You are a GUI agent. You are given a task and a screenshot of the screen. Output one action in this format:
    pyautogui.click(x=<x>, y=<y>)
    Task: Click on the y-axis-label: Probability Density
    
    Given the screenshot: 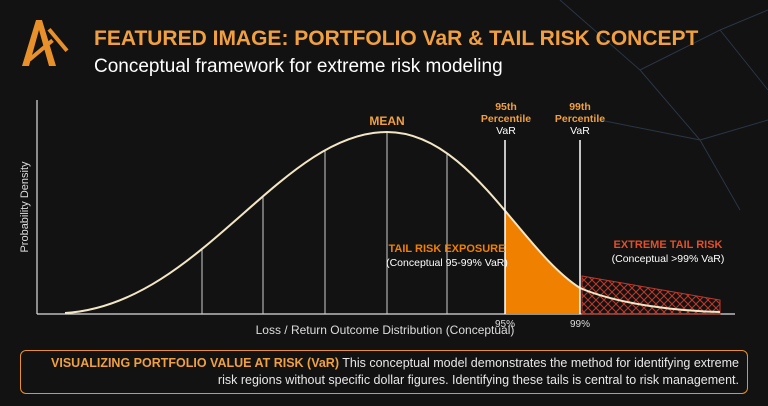 What is the action you would take?
    pyautogui.click(x=25, y=207)
    